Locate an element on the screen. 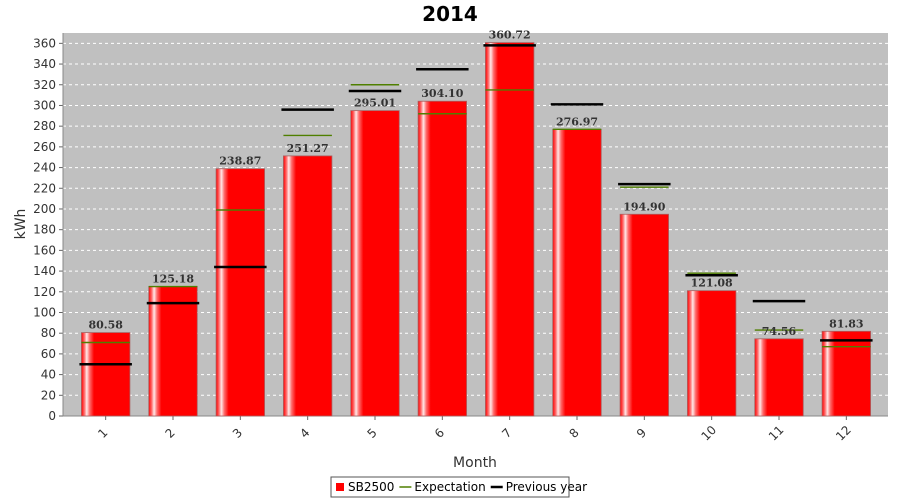 Image resolution: width=900 pixels, height=504 pixels. x-tick-label: 3 is located at coordinates (237, 433).